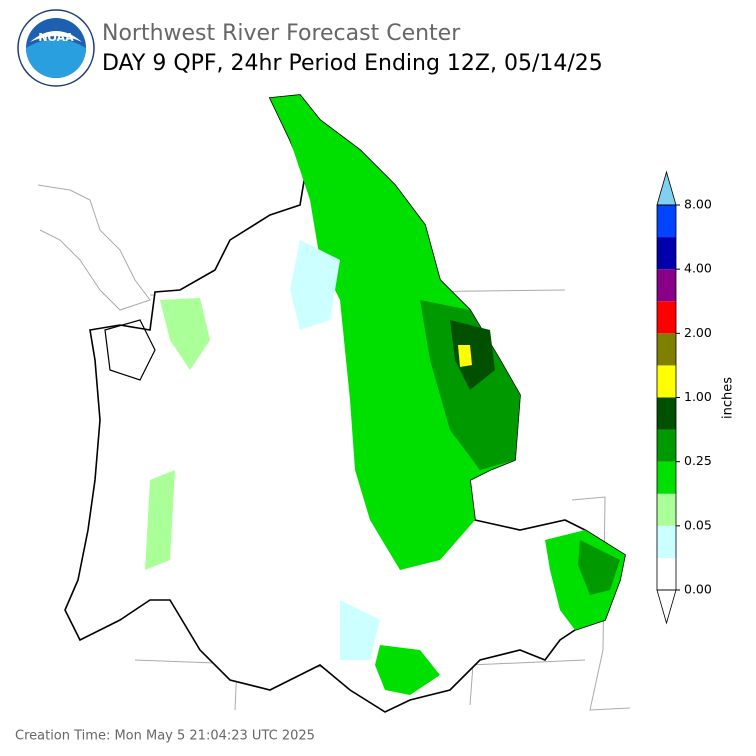 Image resolution: width=756 pixels, height=756 pixels. I want to click on noaa-logo: NOAA, so click(56, 48).